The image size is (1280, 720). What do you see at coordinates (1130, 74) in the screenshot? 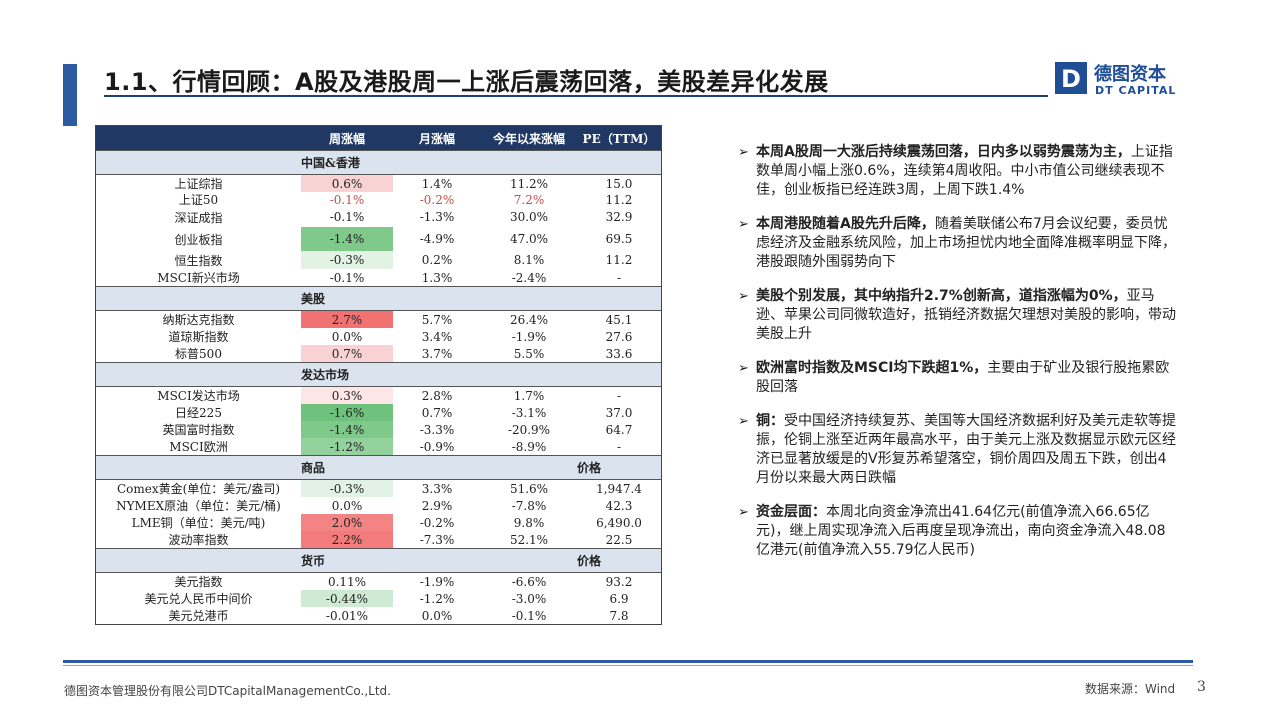
I see `logo-chinese-name: 德图资本` at bounding box center [1130, 74].